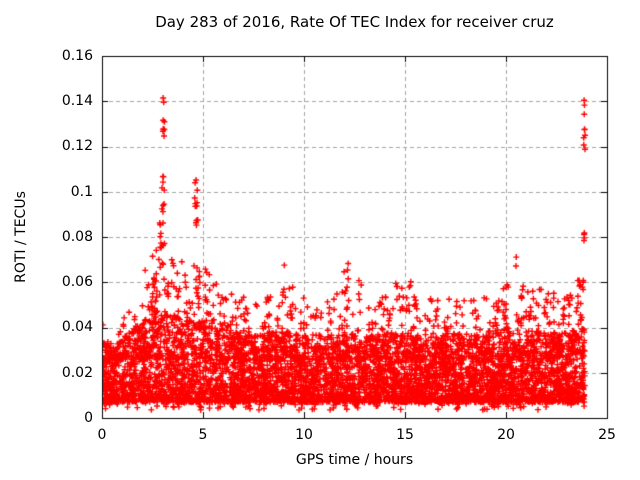 This screenshot has height=480, width=640. What do you see at coordinates (354, 460) in the screenshot?
I see `x-axis-label: GPS time / hours` at bounding box center [354, 460].